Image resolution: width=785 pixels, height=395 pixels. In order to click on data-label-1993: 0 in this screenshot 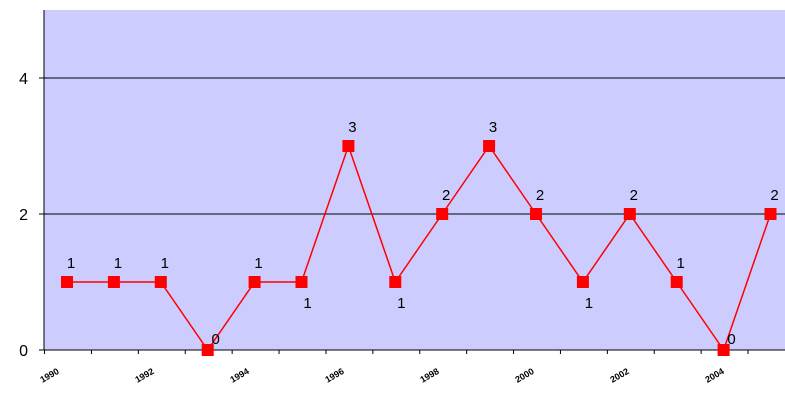, I will do `click(216, 339)`.